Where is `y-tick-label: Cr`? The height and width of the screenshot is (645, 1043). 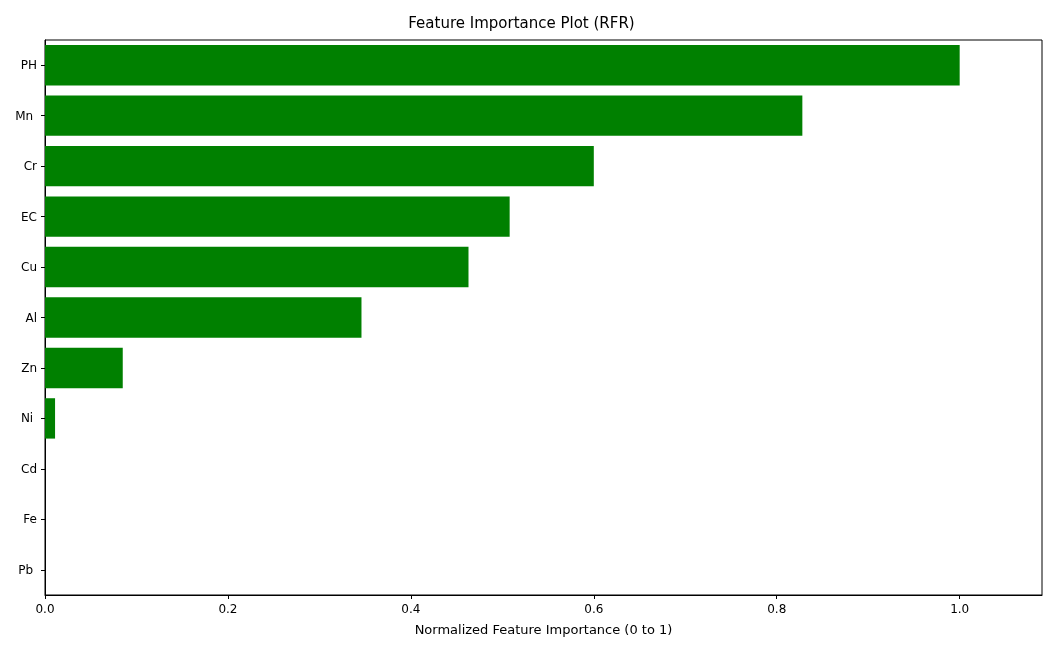
y-tick-label: Cr is located at coordinates (30, 166).